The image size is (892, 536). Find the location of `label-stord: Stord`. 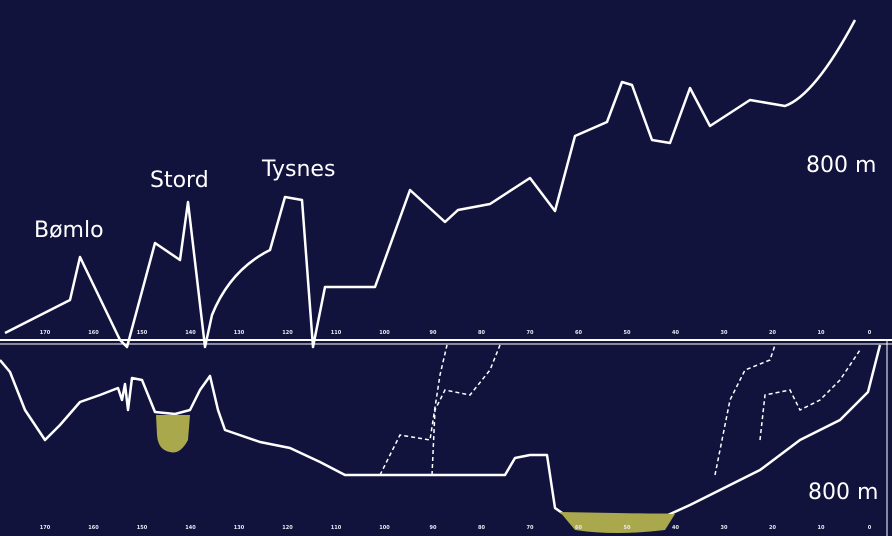

label-stord: Stord is located at coordinates (179, 180).